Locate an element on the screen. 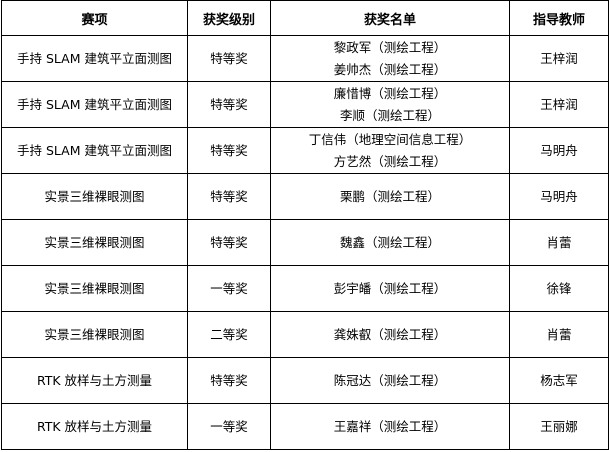 The image size is (609, 452). table-row: RTK 放样与土方测量 一等奖 王嘉祥（测绘工程） 王丽娜 is located at coordinates (305, 426).